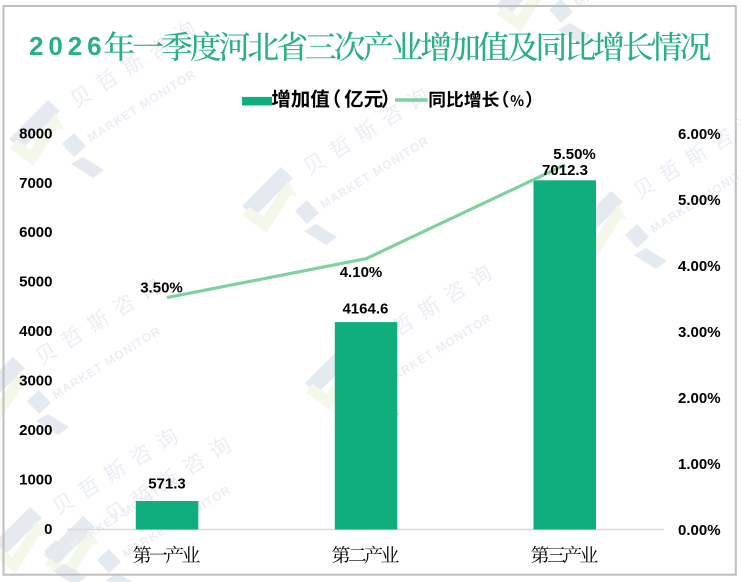 This screenshot has height=582, width=741. Describe the element at coordinates (699, 266) in the screenshot. I see `svg-text: 4.00%` at that location.